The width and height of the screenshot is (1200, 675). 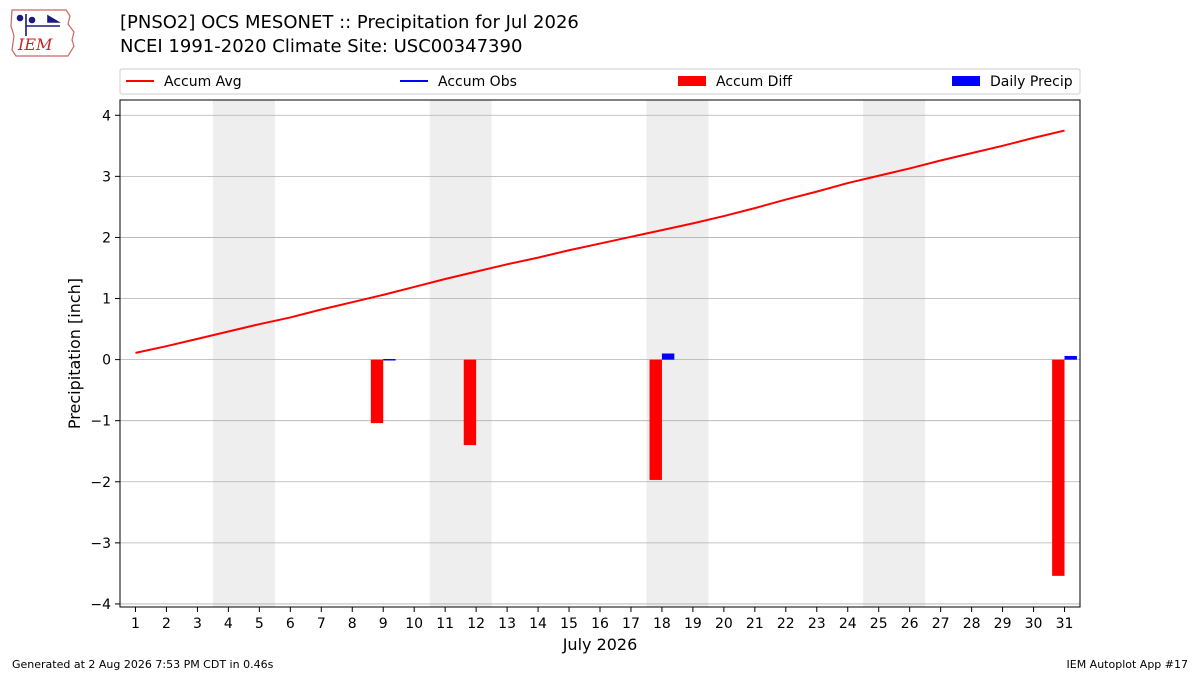 What do you see at coordinates (135, 624) in the screenshot?
I see `x-tick-label: 1` at bounding box center [135, 624].